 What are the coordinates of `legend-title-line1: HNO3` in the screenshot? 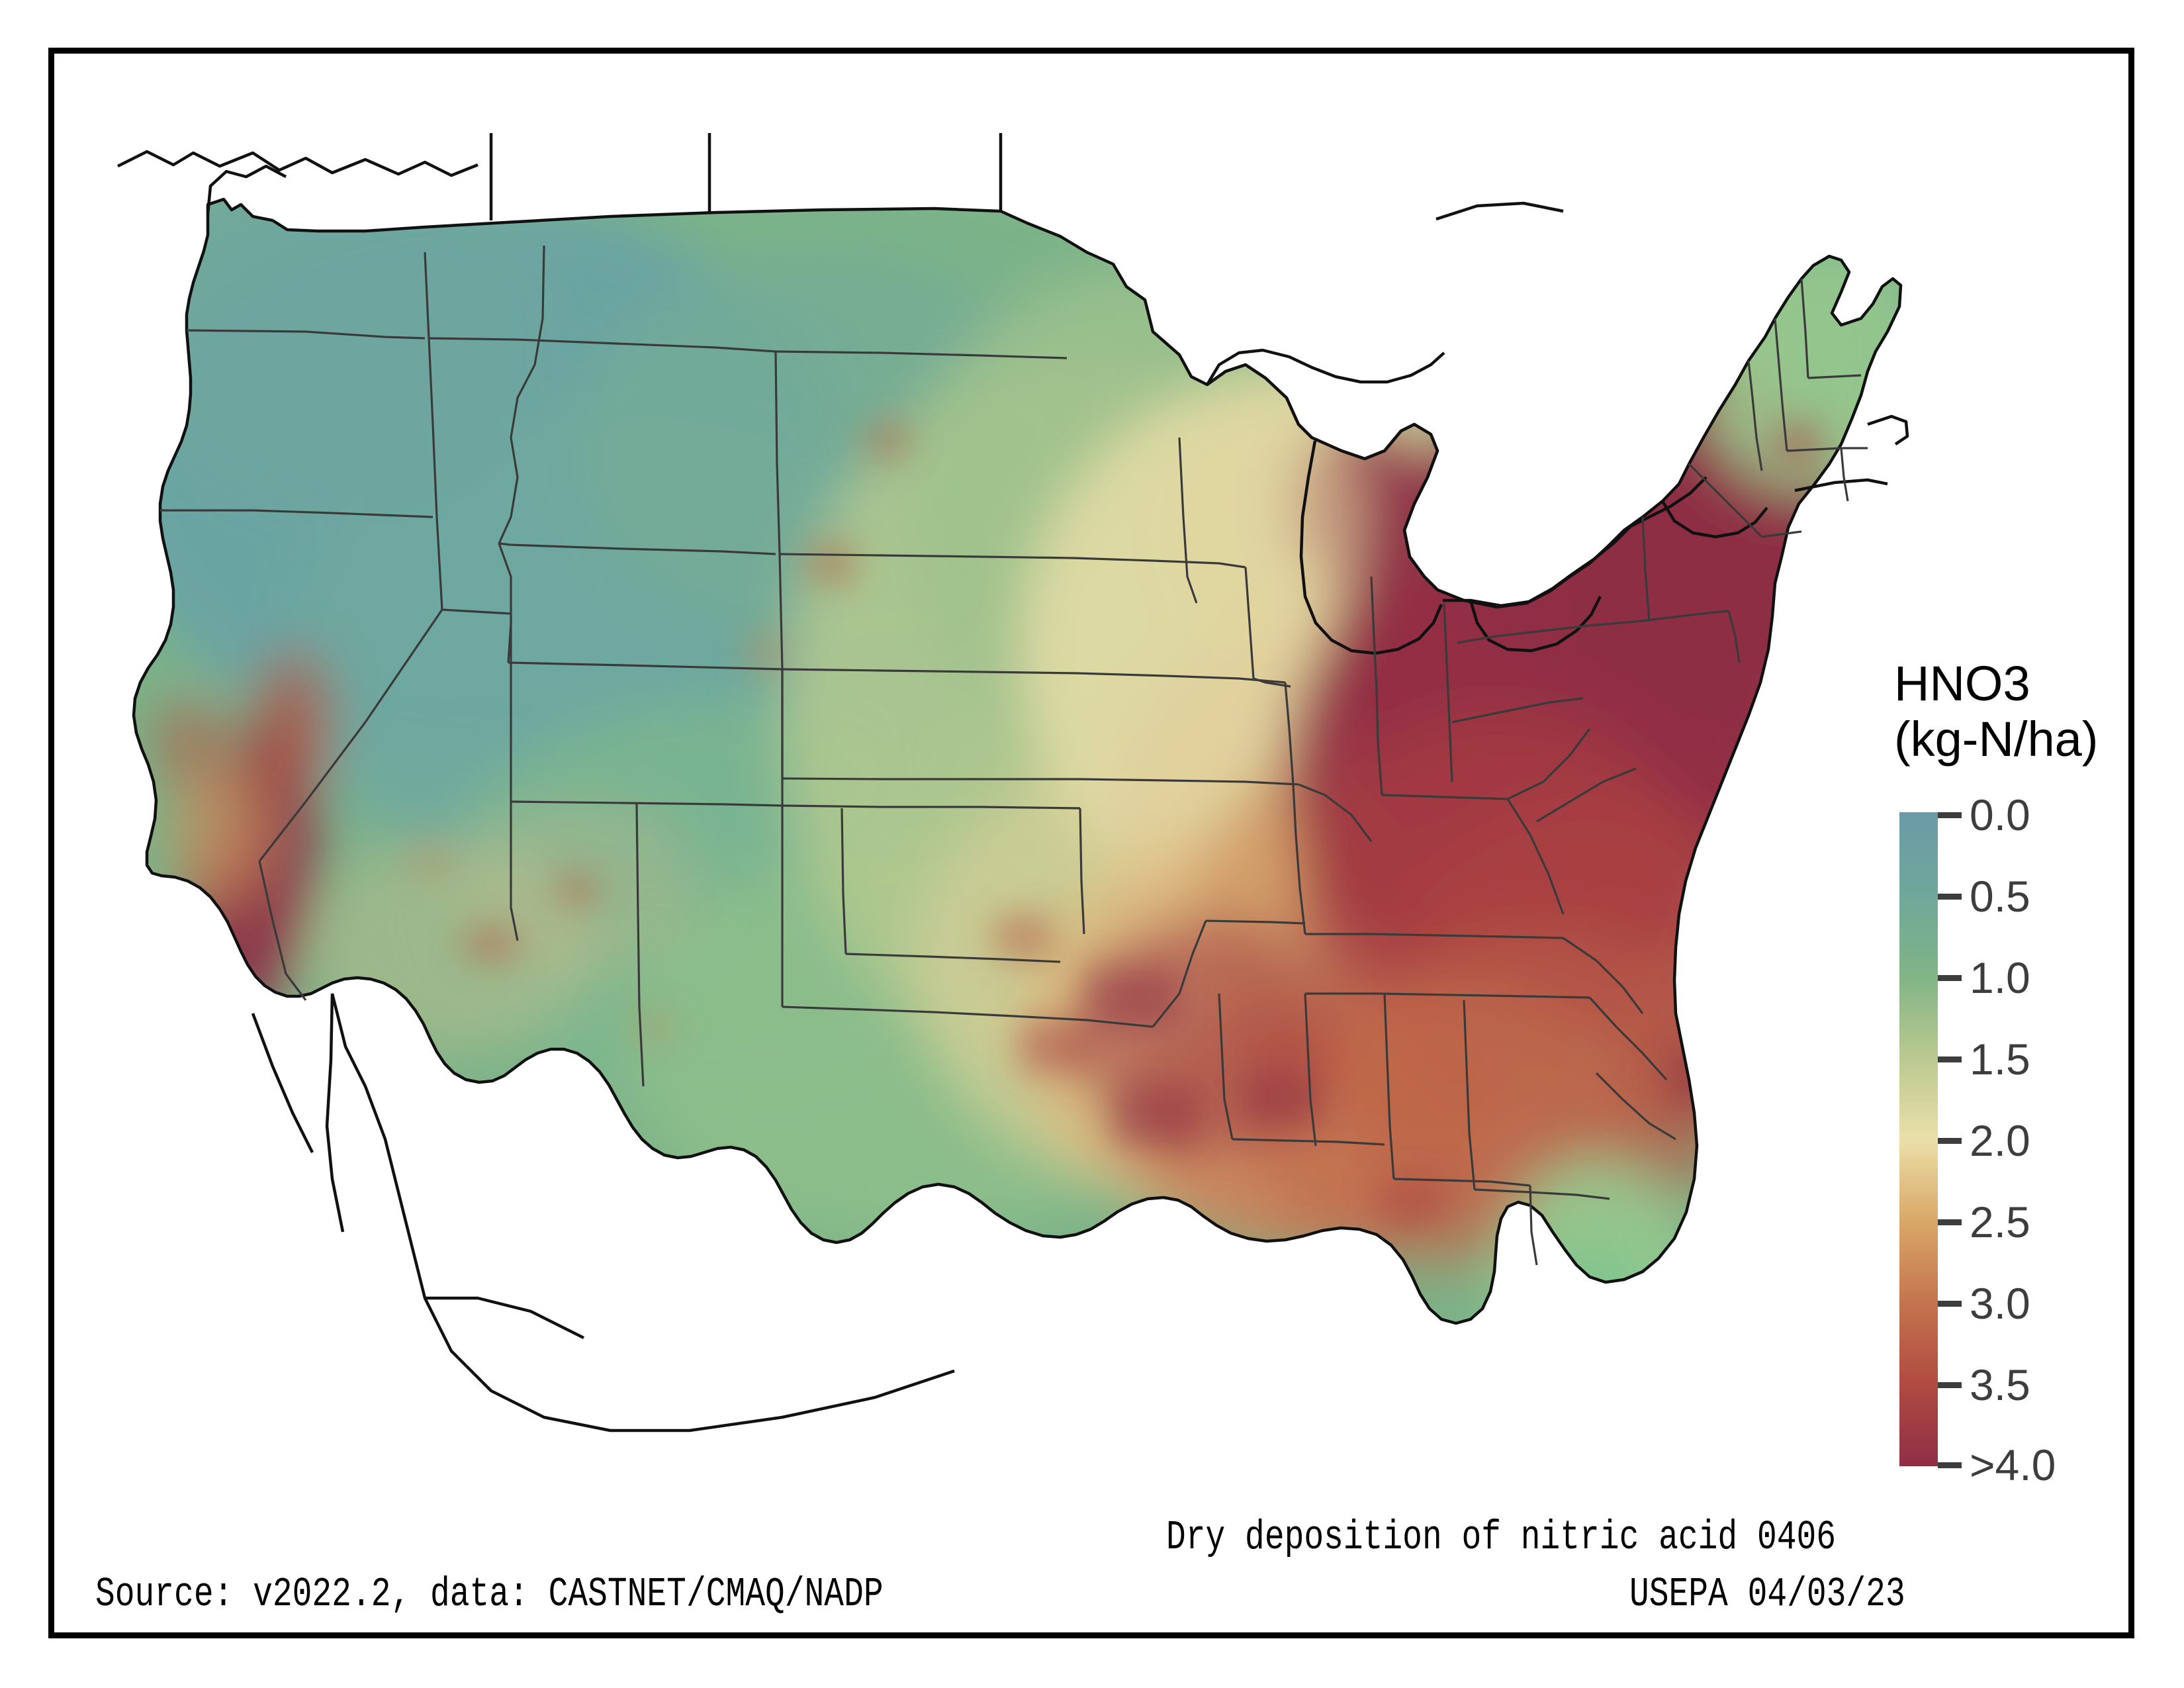 It's located at (1962, 683).